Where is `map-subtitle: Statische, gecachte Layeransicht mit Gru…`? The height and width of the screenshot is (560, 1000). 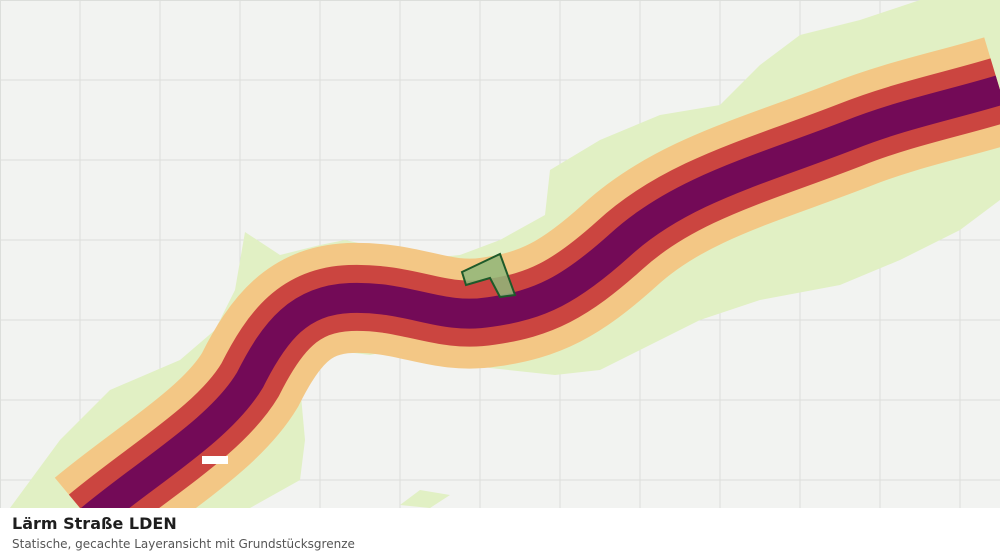
map-subtitle: Statische, gecachte Layeransicht mit Gru… is located at coordinates (183, 544).